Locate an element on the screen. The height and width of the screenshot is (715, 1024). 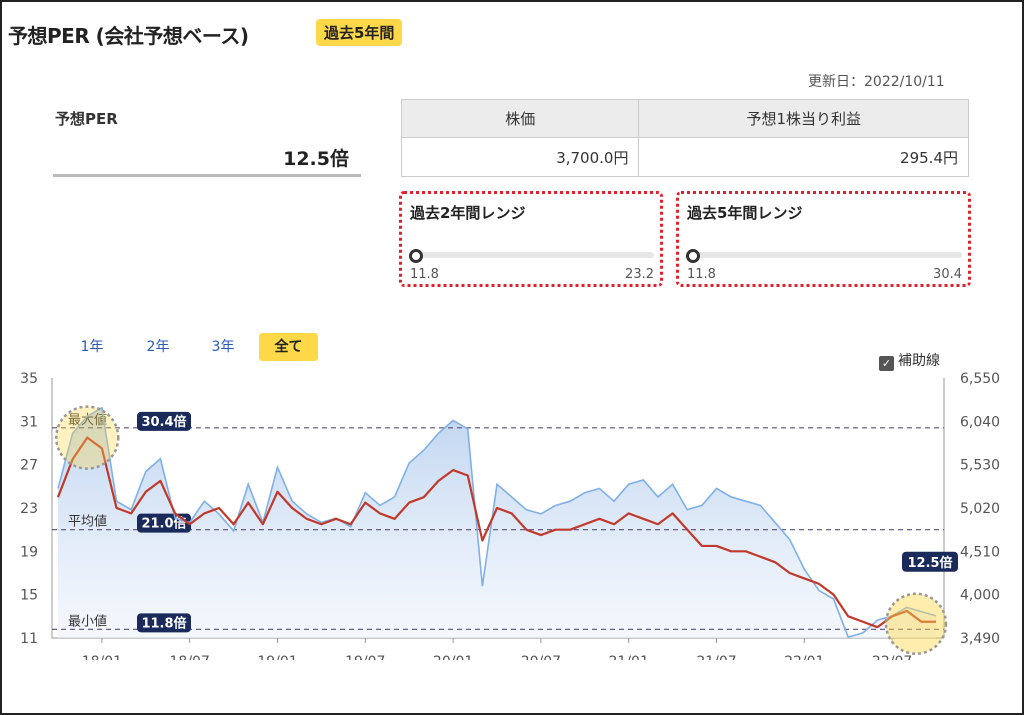
range-2y-title: 過去2年間レンジ is located at coordinates (468, 213).